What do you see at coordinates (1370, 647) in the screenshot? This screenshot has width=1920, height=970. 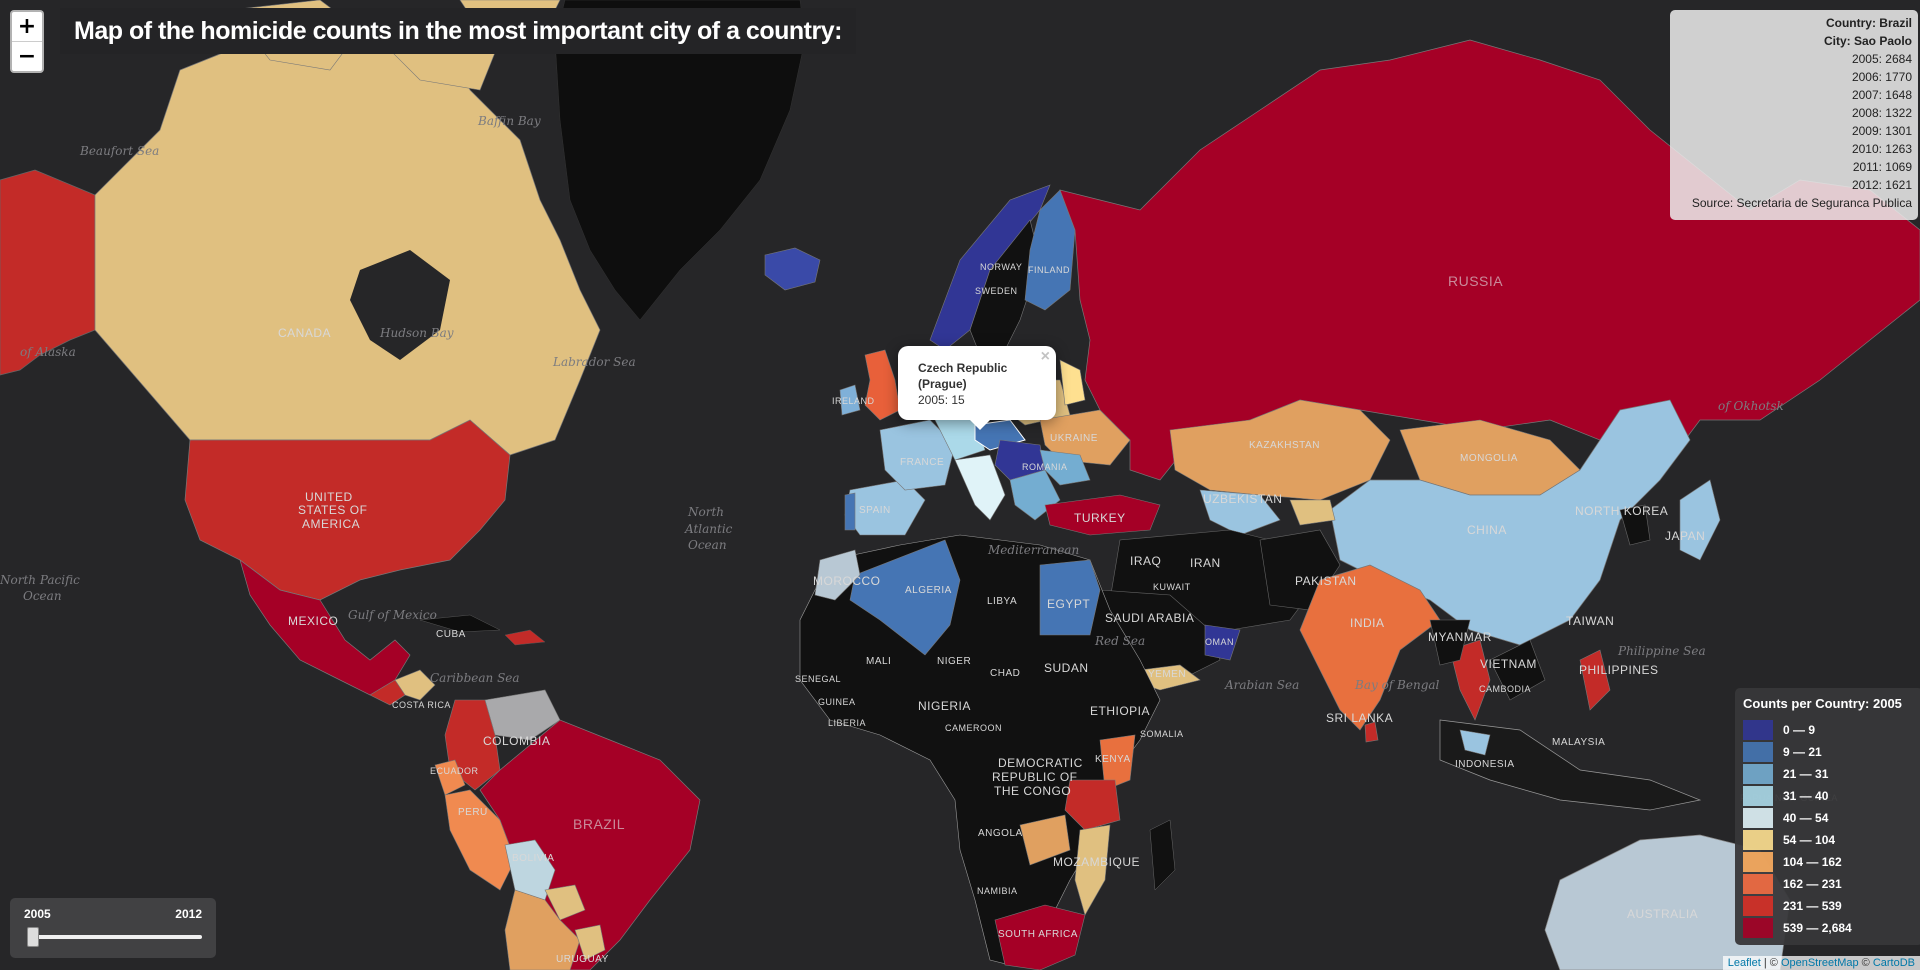 I see `country-india` at bounding box center [1370, 647].